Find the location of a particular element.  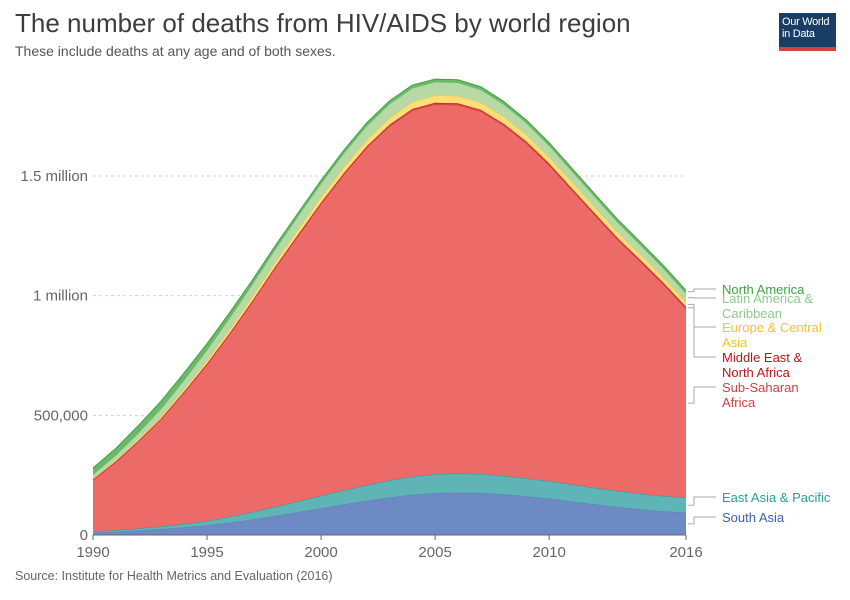

legend-item: Middle East &North Africa is located at coordinates (745, 343).